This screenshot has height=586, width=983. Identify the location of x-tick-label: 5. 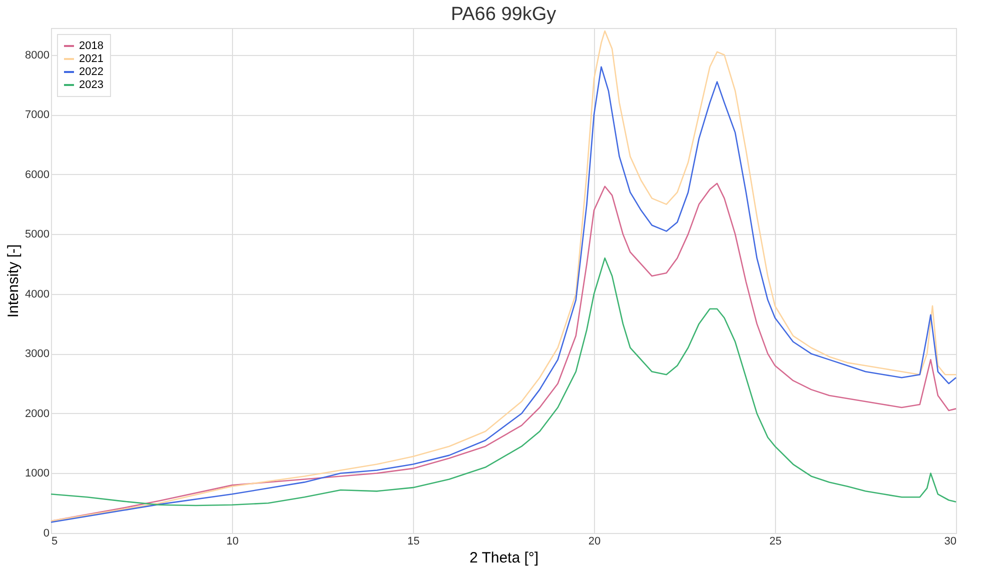
(55, 542).